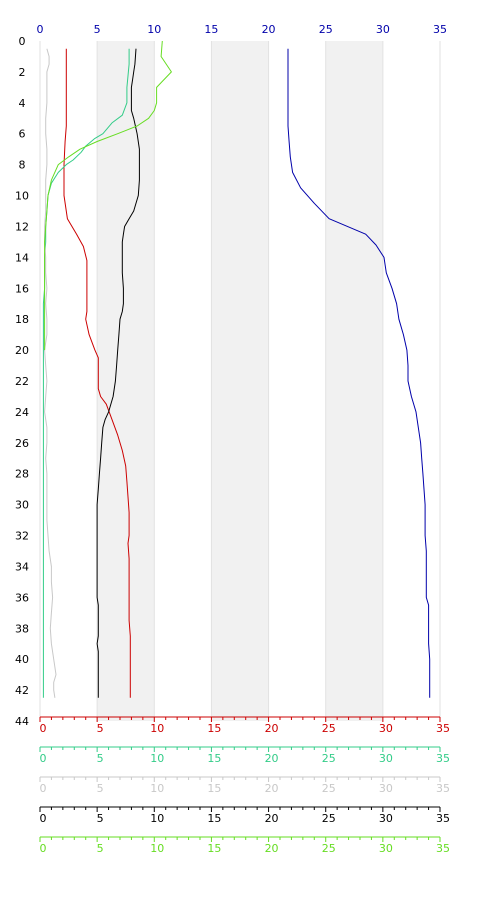 This screenshot has width=480, height=900. What do you see at coordinates (97, 29) in the screenshot?
I see `top-tick-label: 5` at bounding box center [97, 29].